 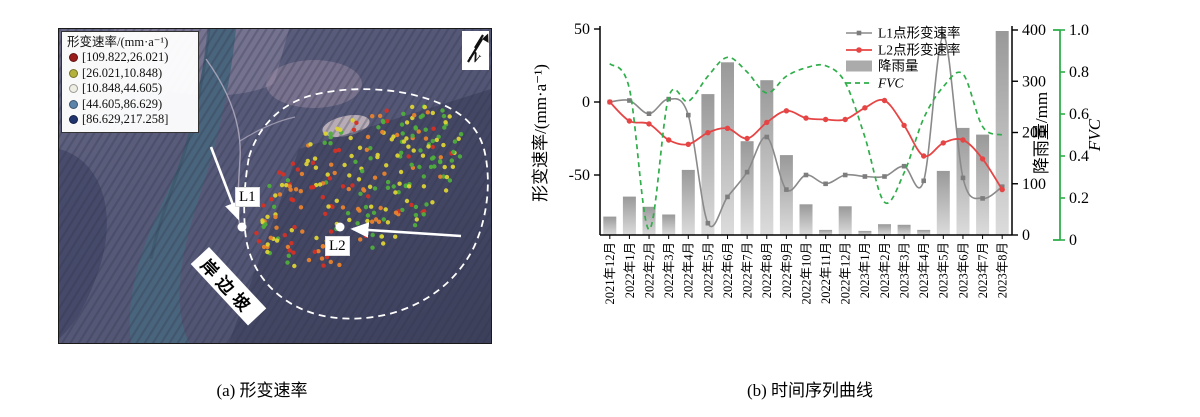 I want to click on legend-color-dot, so click(x=73, y=73).